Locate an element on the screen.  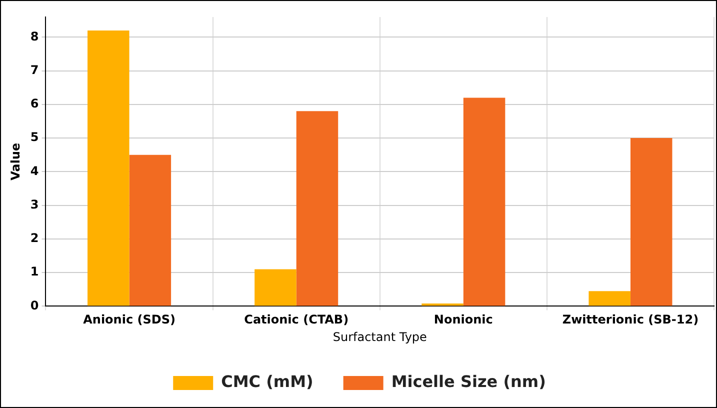
y-tick-label: 2 is located at coordinates (34, 238).